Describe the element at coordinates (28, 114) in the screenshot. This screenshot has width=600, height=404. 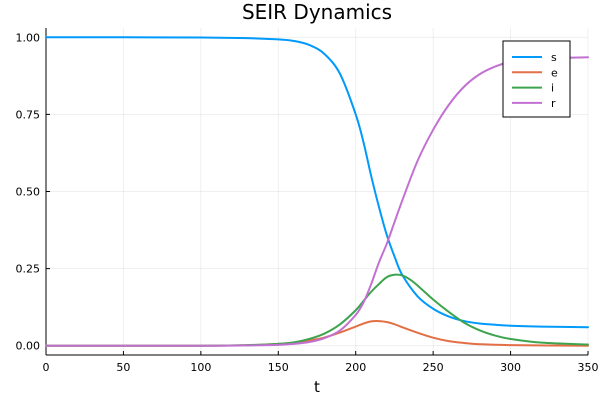
I see `y-tick-label: 0.75` at that location.